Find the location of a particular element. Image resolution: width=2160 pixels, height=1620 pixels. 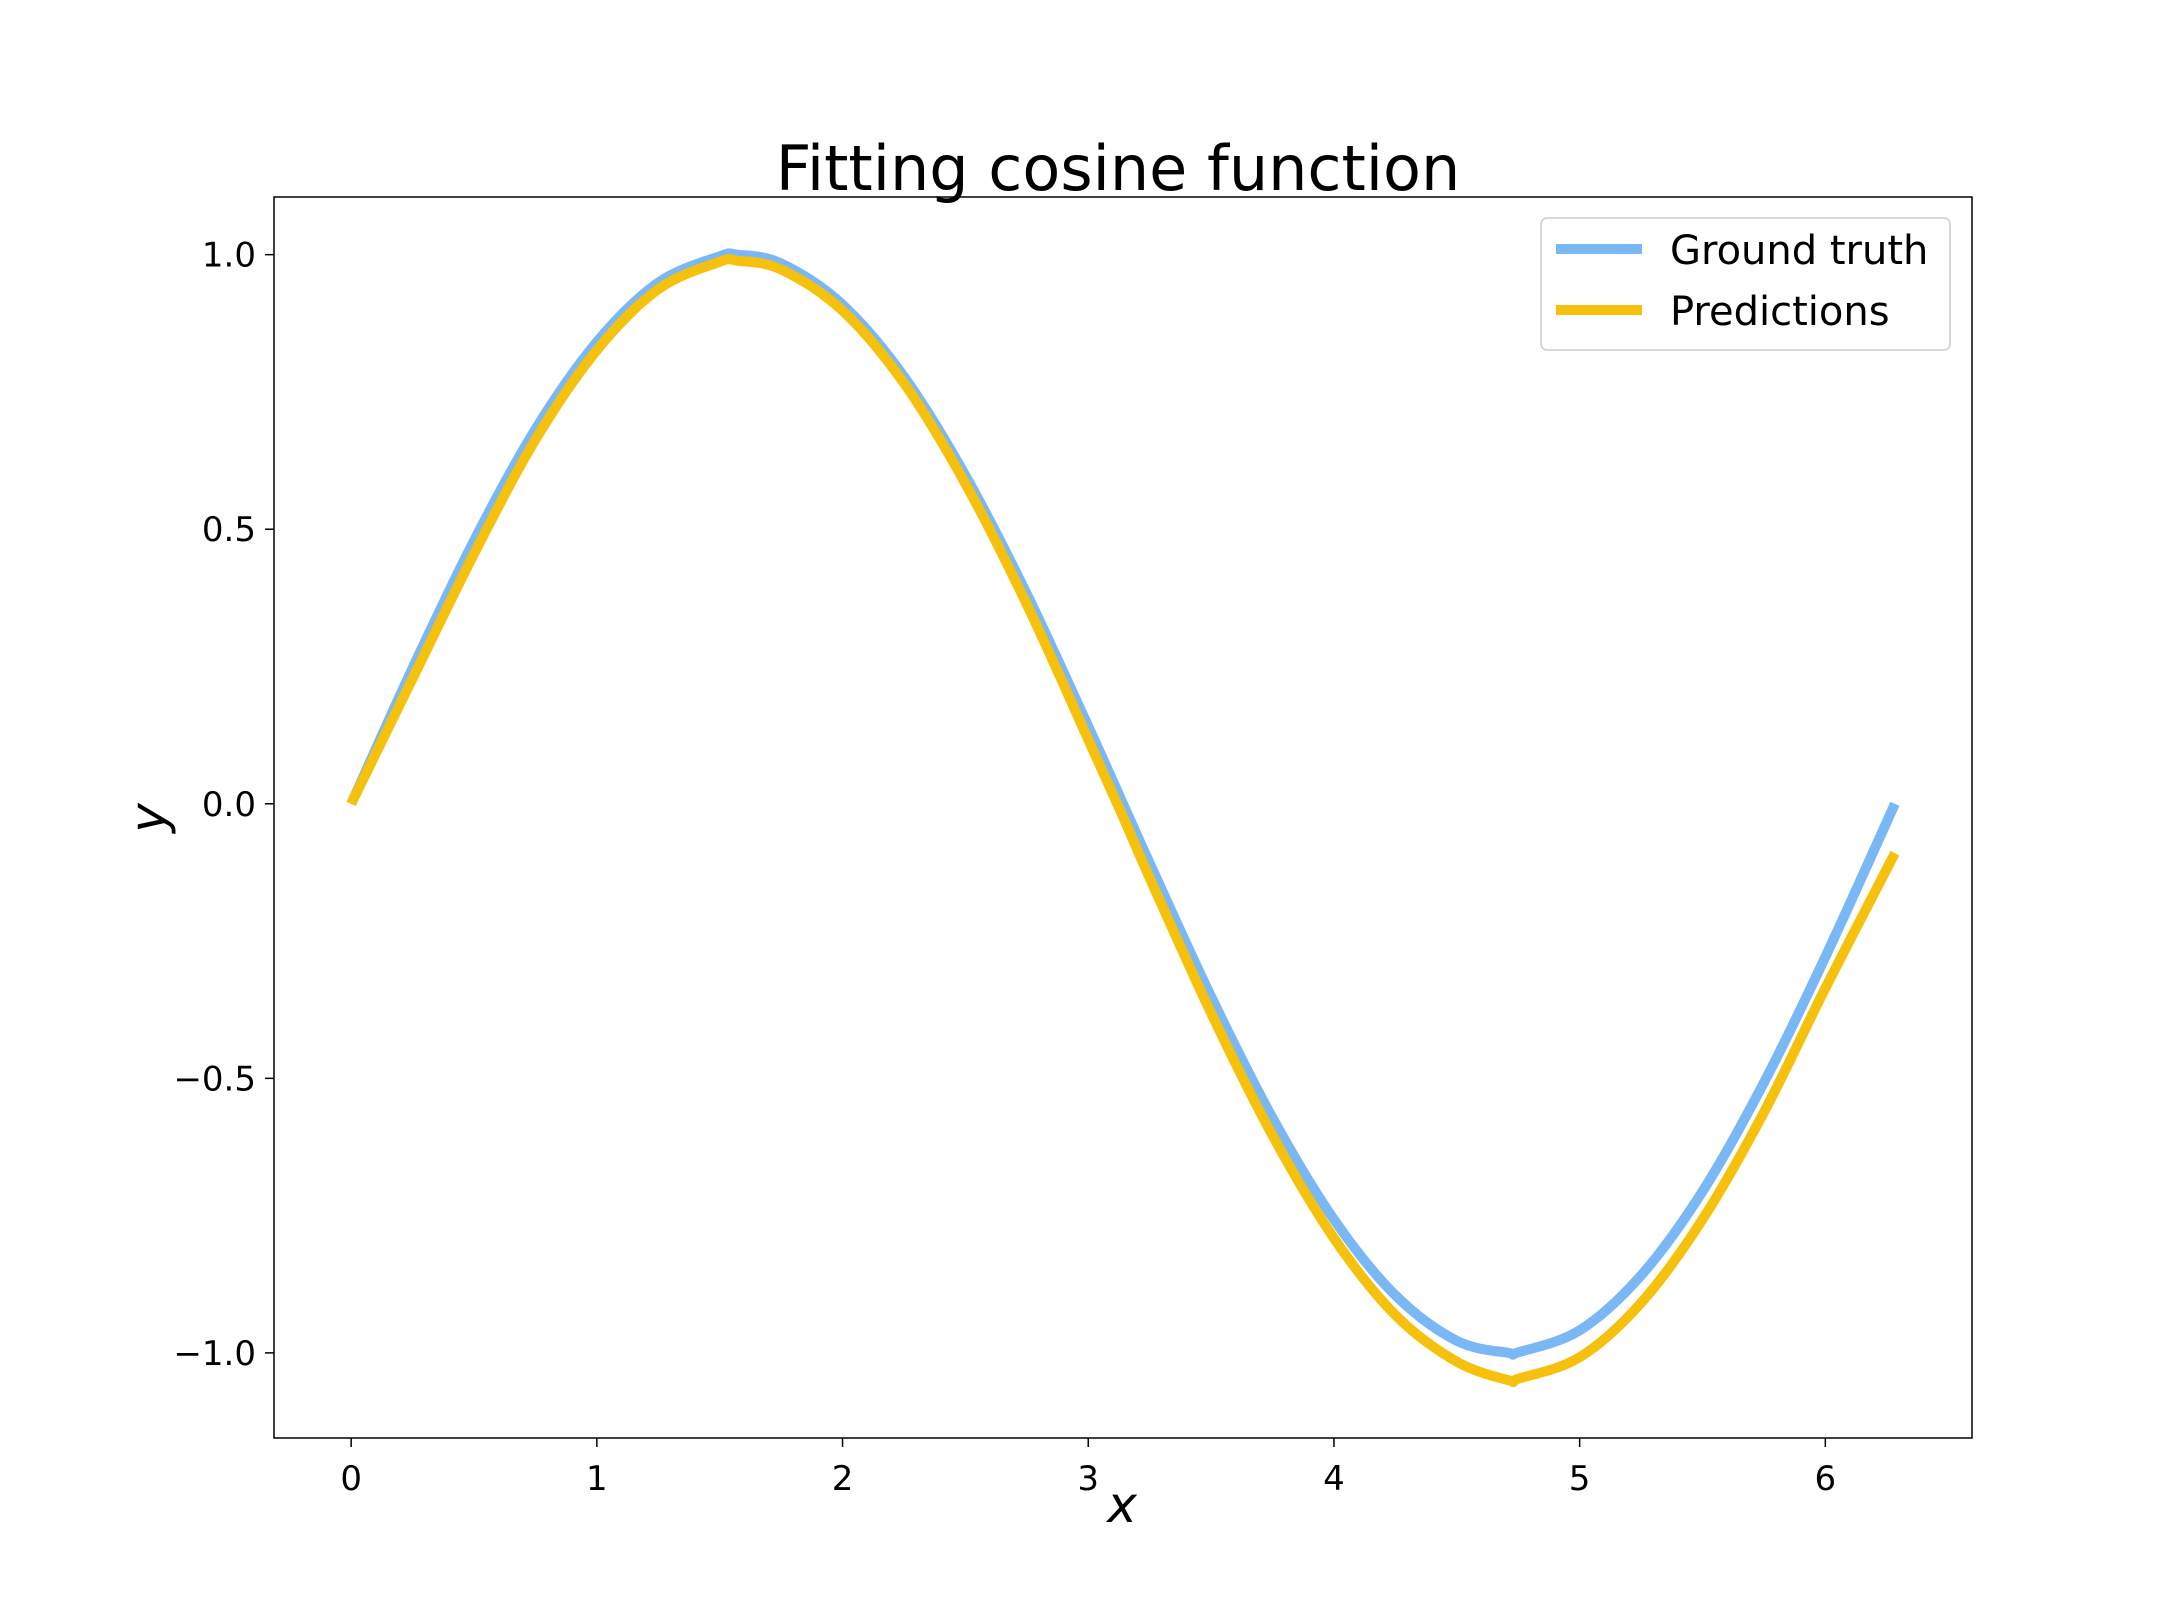

chart-title: Fitting cosine function is located at coordinates (1118, 168).